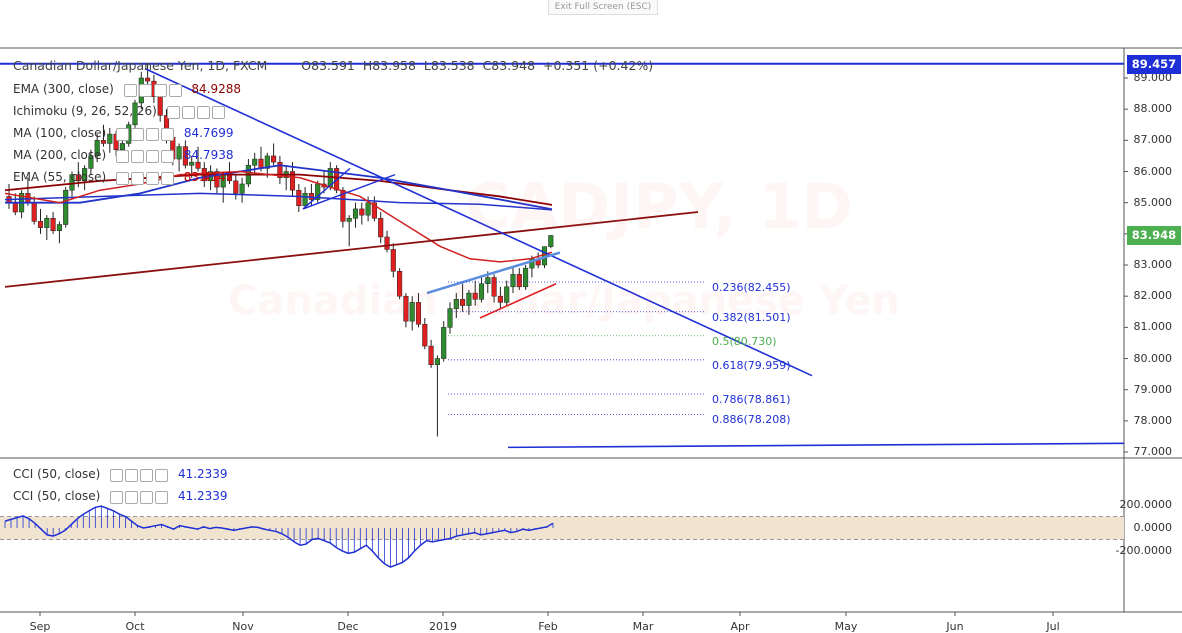 The height and width of the screenshot is (633, 1182). Describe the element at coordinates (740, 626) in the screenshot. I see `time-axis-label: Apr` at that location.